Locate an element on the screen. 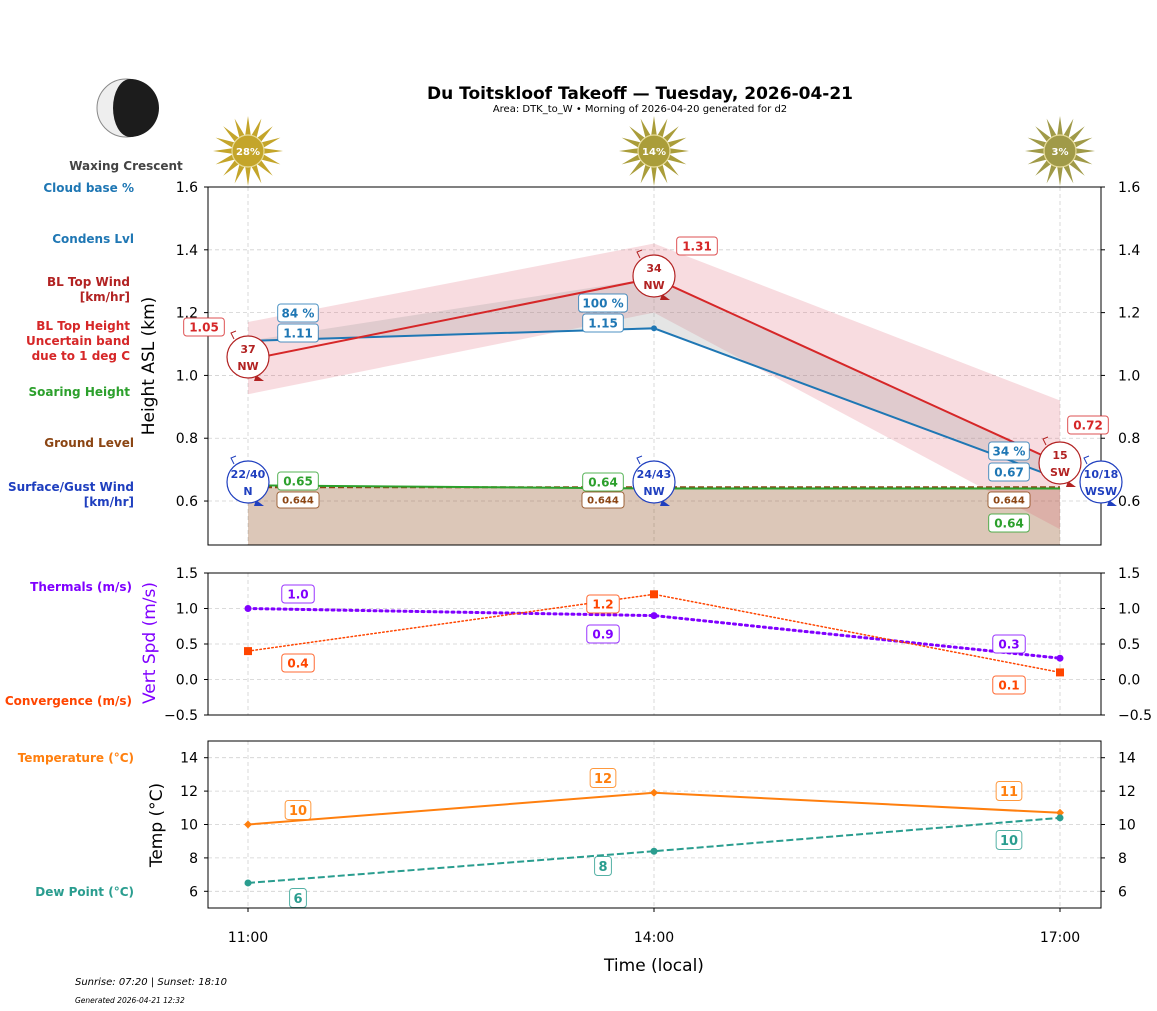  y-tick-label-left: 0.5 is located at coordinates (187, 645).